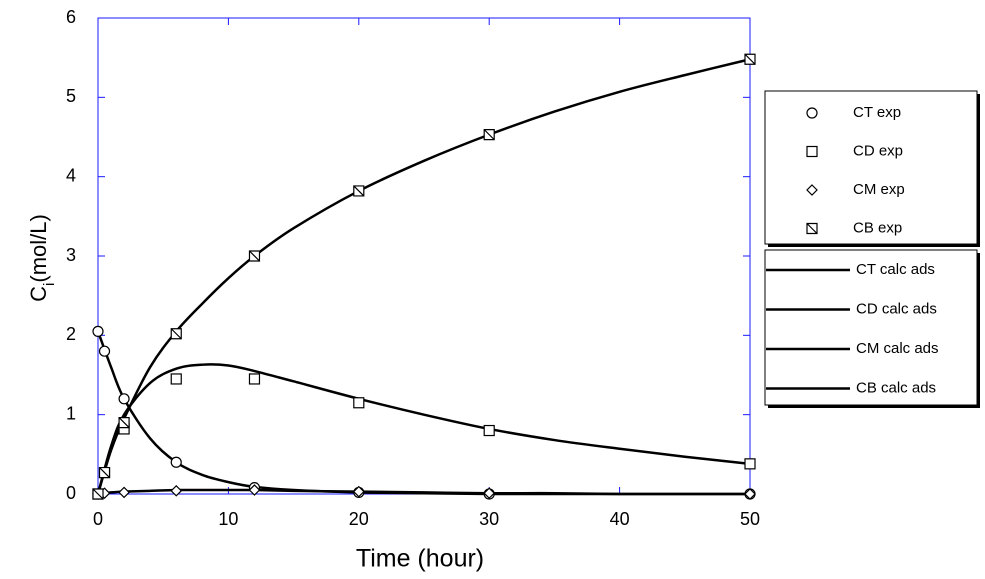  Describe the element at coordinates (896, 387) in the screenshot. I see `legend-label: CB calc ads` at that location.